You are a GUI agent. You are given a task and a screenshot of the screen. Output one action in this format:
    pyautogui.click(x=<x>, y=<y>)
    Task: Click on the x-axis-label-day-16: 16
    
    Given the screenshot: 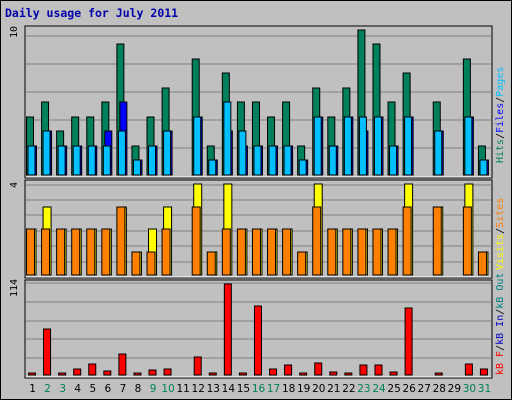 What is the action you would take?
    pyautogui.click(x=259, y=389)
    